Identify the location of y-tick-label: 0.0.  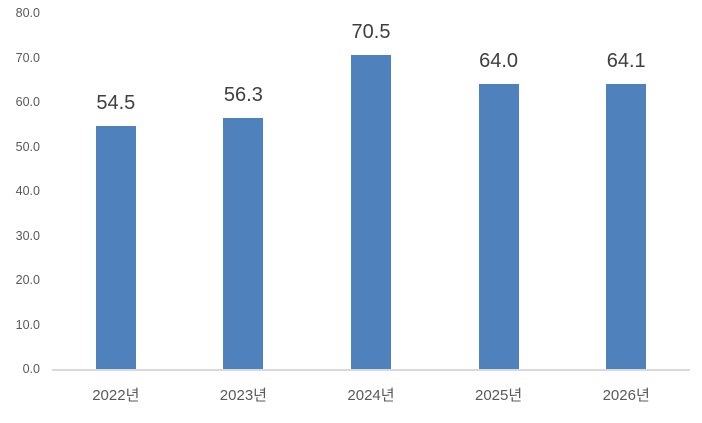
(31, 369).